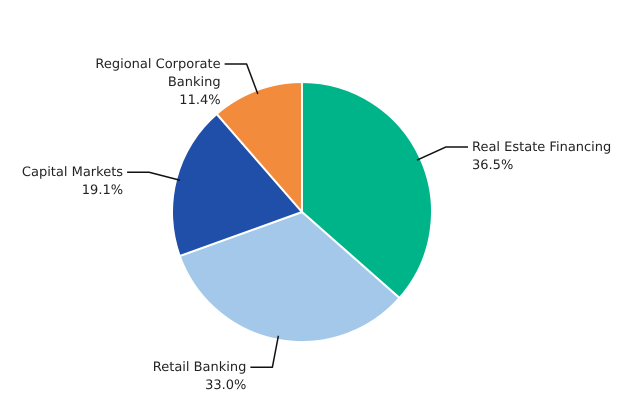 This screenshot has width=623, height=402. I want to click on data-label: 33.0%, so click(225, 386).